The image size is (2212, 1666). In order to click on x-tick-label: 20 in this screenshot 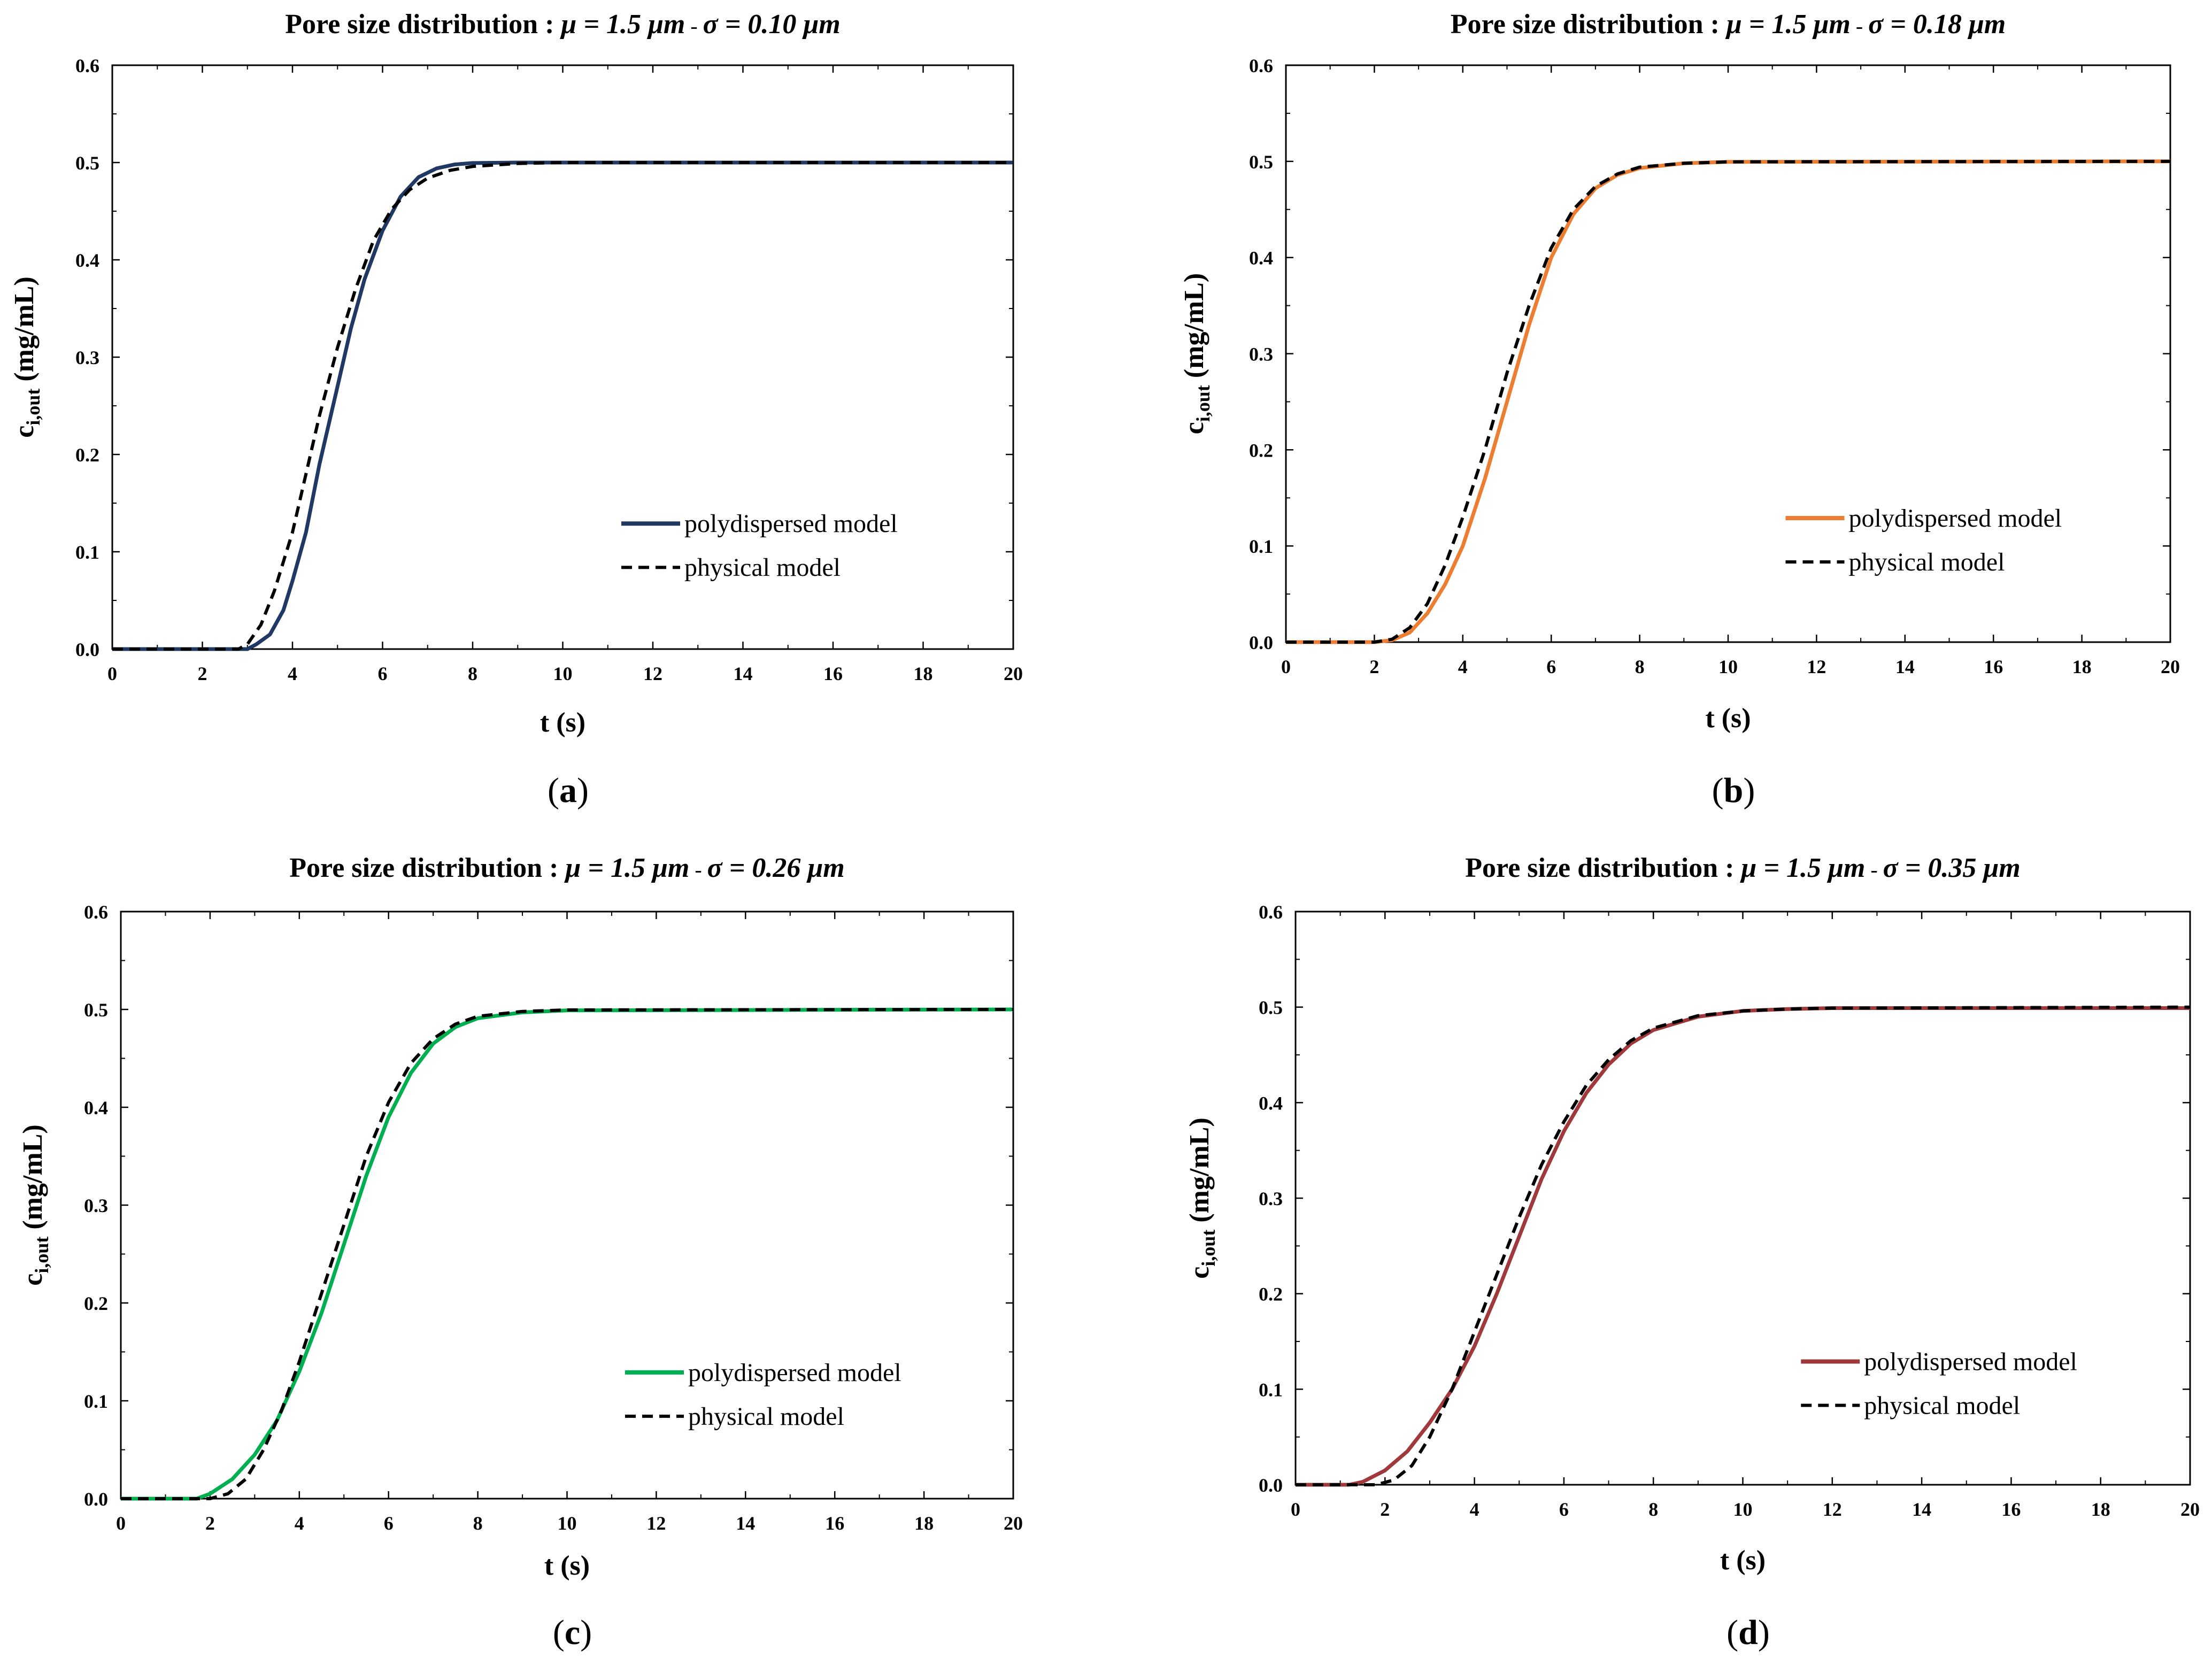, I will do `click(1013, 1523)`.